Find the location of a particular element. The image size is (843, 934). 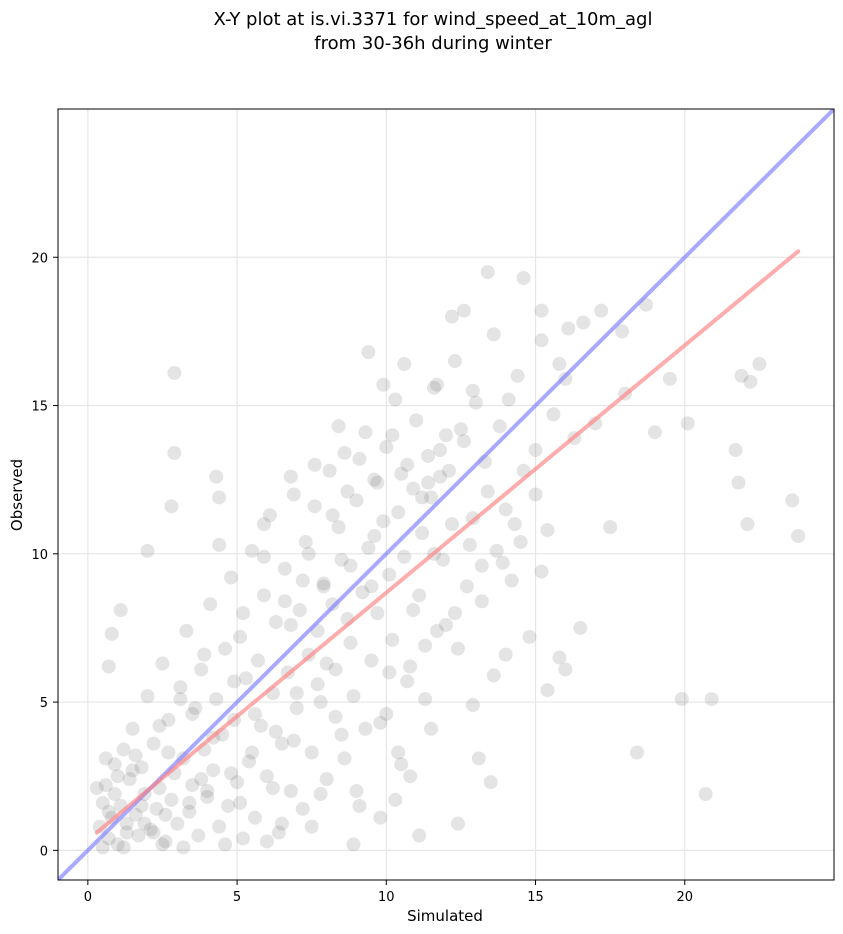

x-tick-label: 20 is located at coordinates (684, 897).